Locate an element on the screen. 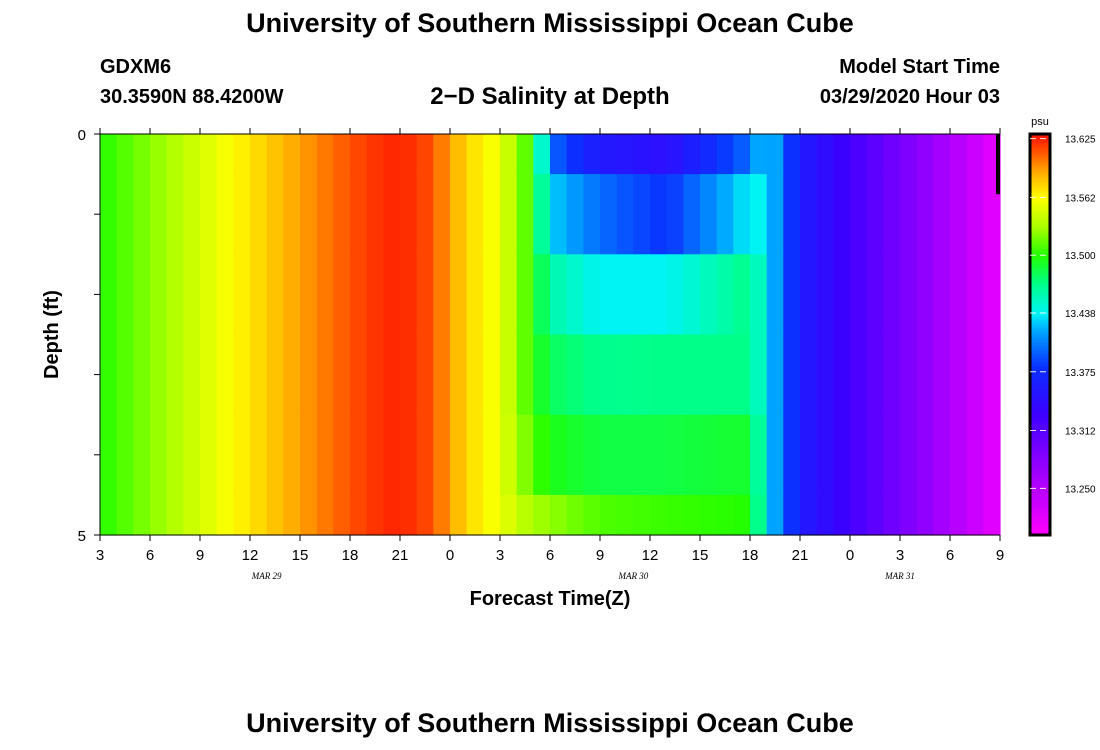  model-start-value: 03/29/2020 Hour 03 is located at coordinates (909, 97).